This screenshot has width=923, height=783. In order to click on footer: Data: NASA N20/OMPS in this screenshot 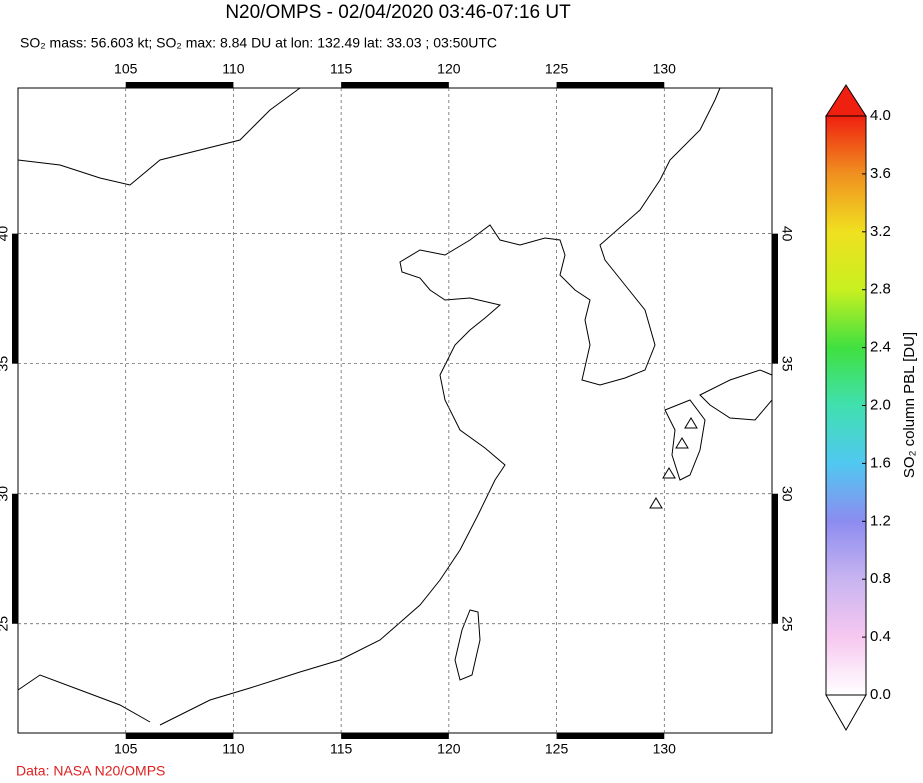, I will do `click(90, 771)`.